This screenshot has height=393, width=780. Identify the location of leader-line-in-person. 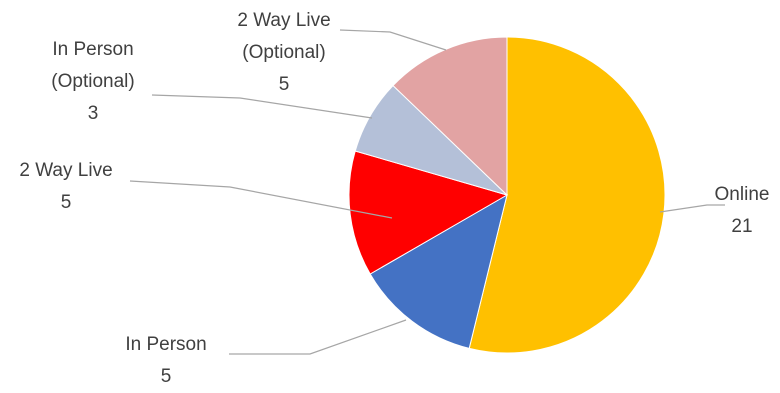
(318, 337).